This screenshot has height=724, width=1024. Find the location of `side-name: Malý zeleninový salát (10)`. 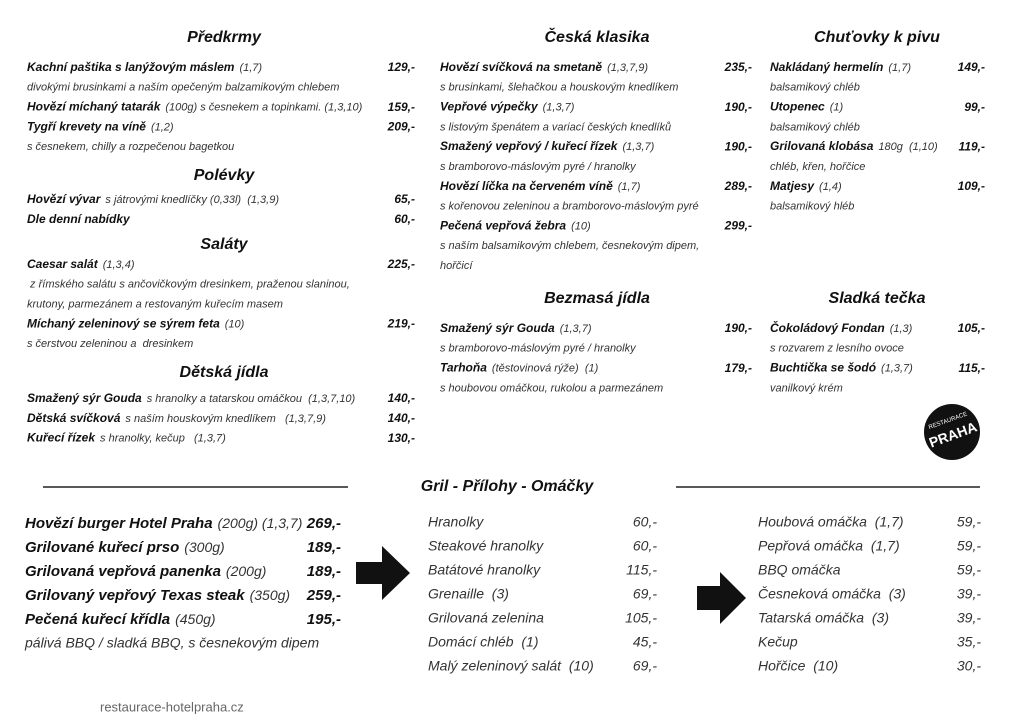

side-name: Malý zeleninový salát (10) is located at coordinates (511, 666).